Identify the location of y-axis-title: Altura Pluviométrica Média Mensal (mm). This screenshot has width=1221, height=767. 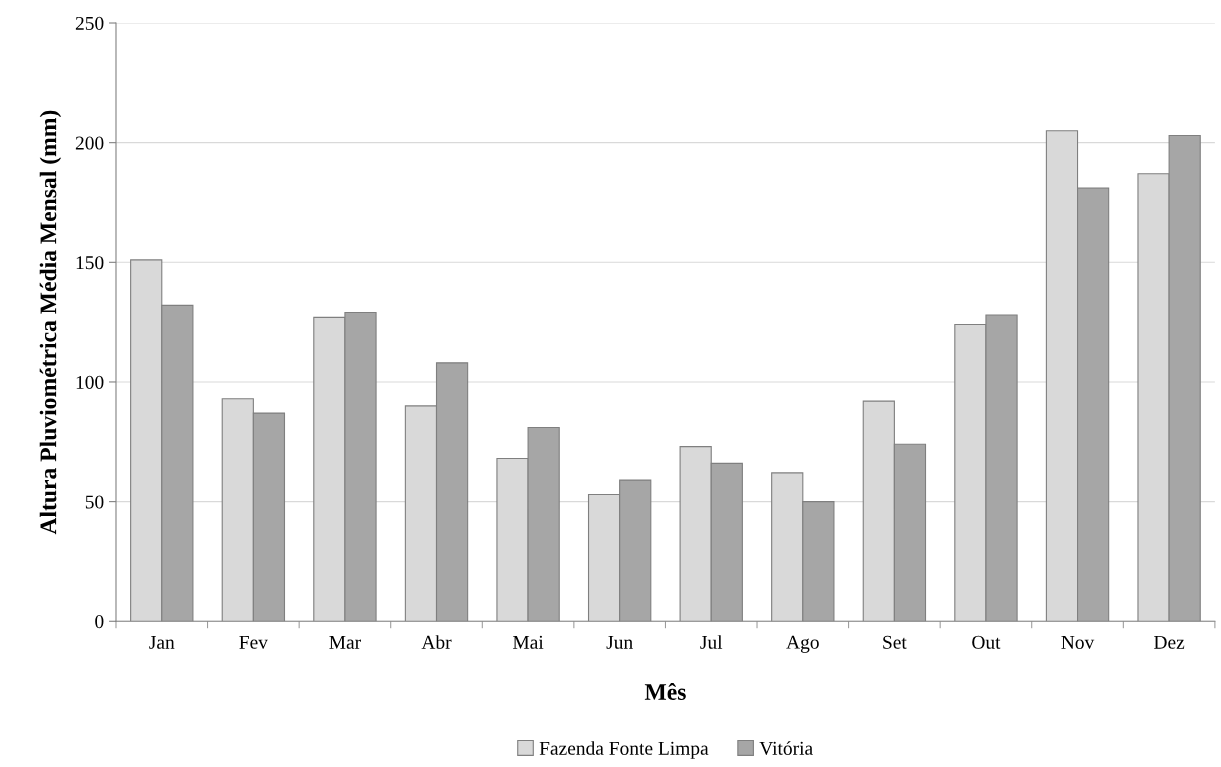
(50, 322).